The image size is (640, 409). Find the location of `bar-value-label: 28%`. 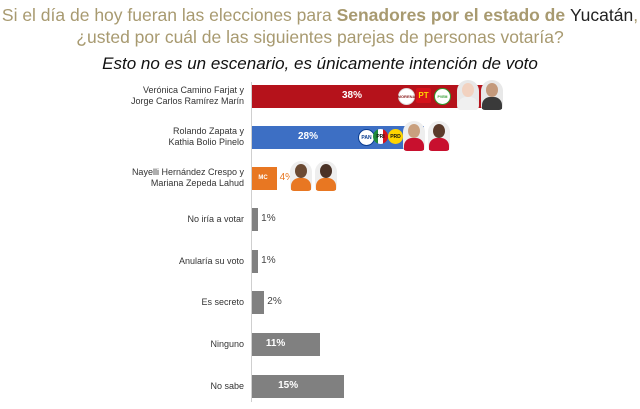

bar-value-label: 28% is located at coordinates (308, 136).